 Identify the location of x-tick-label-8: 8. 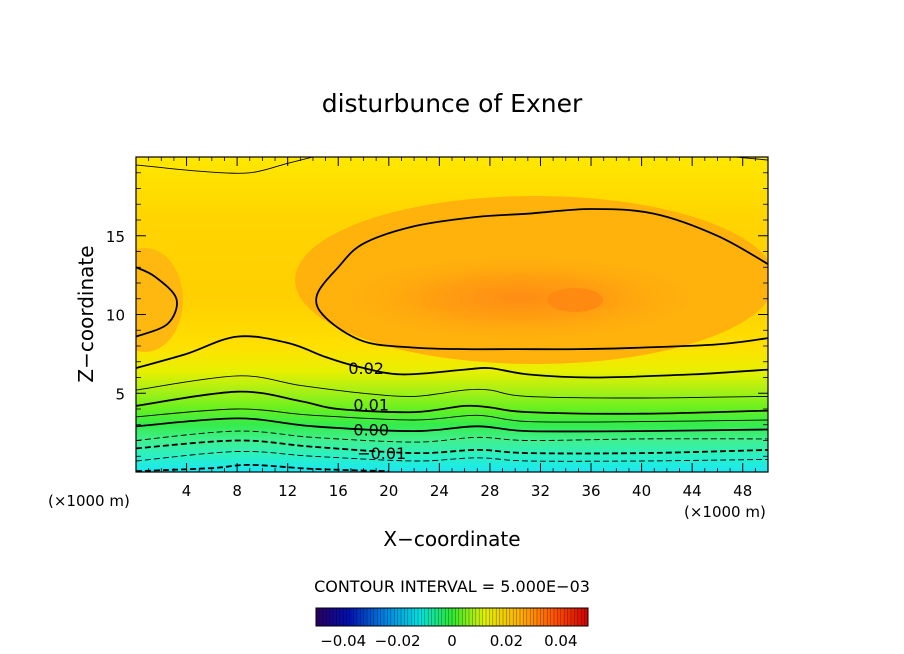
(237, 491).